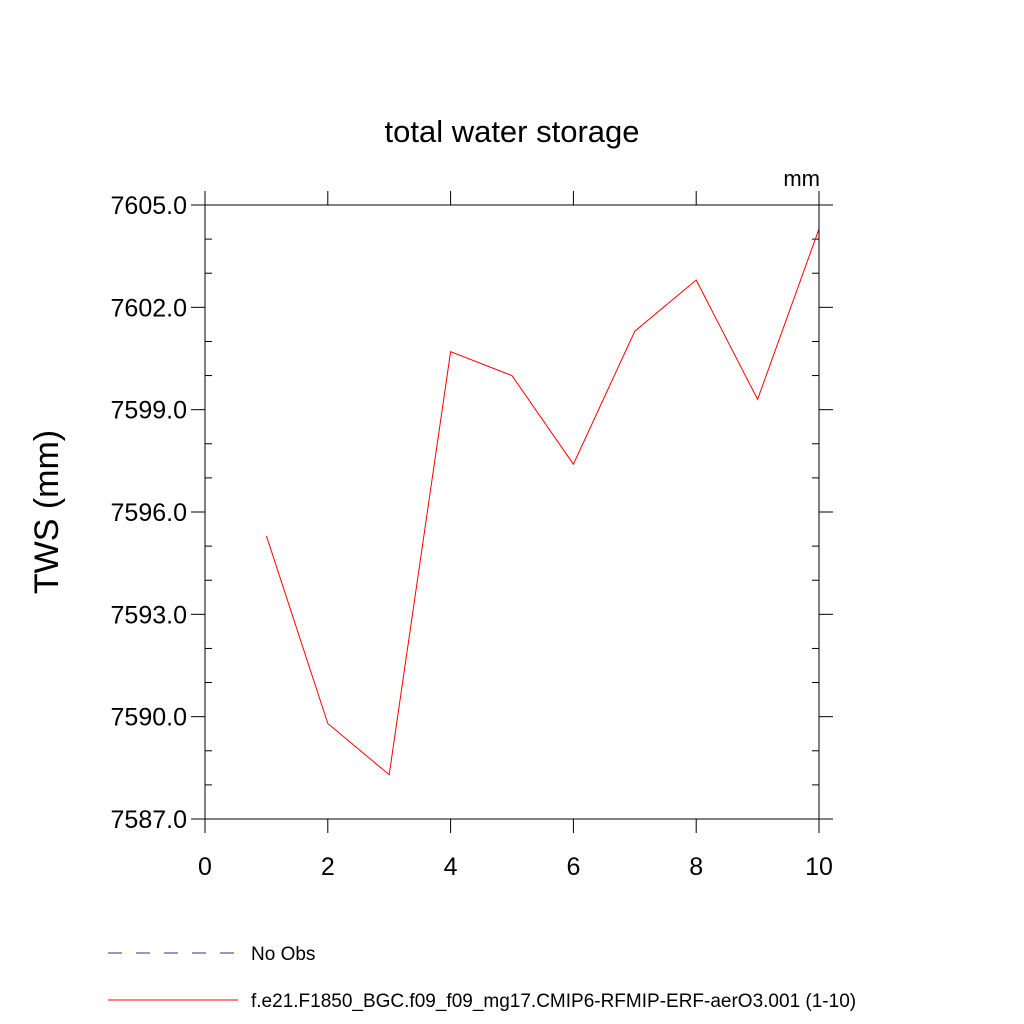  Describe the element at coordinates (283, 954) in the screenshot. I see `legend-label-no-obs: No Obs` at that location.